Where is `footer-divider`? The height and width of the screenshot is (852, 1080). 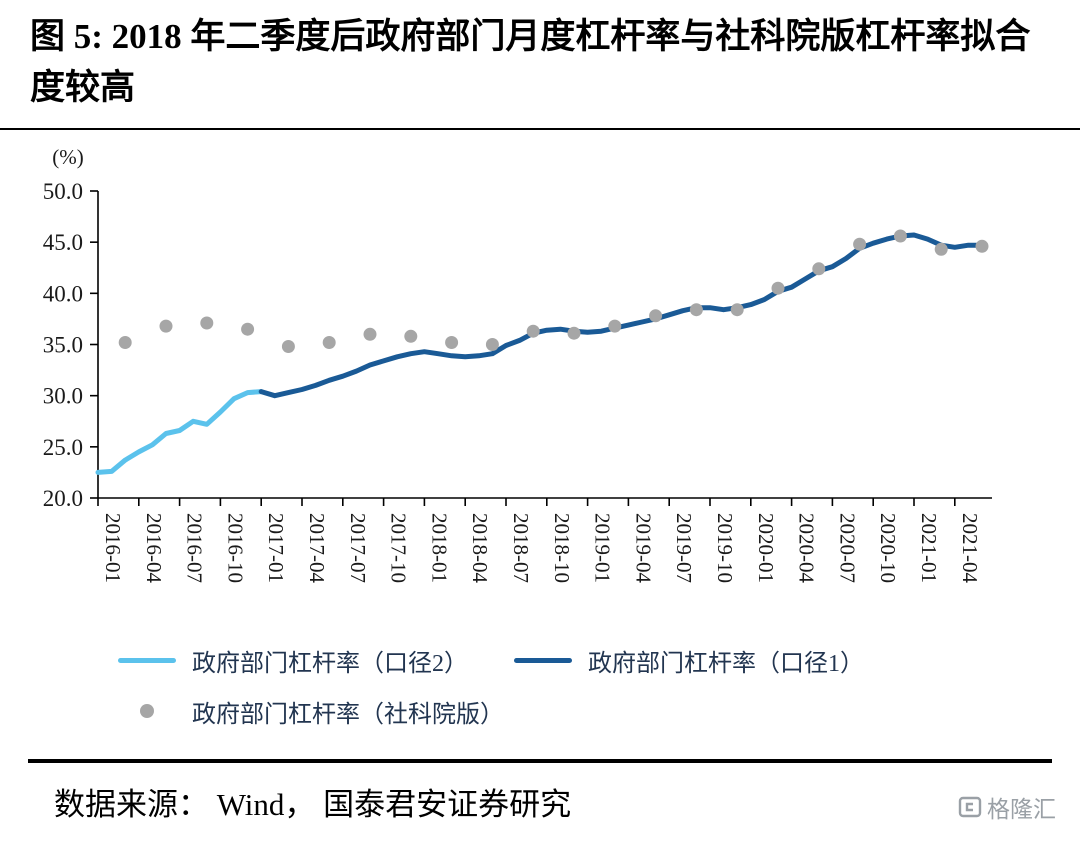
footer-divider is located at coordinates (540, 760).